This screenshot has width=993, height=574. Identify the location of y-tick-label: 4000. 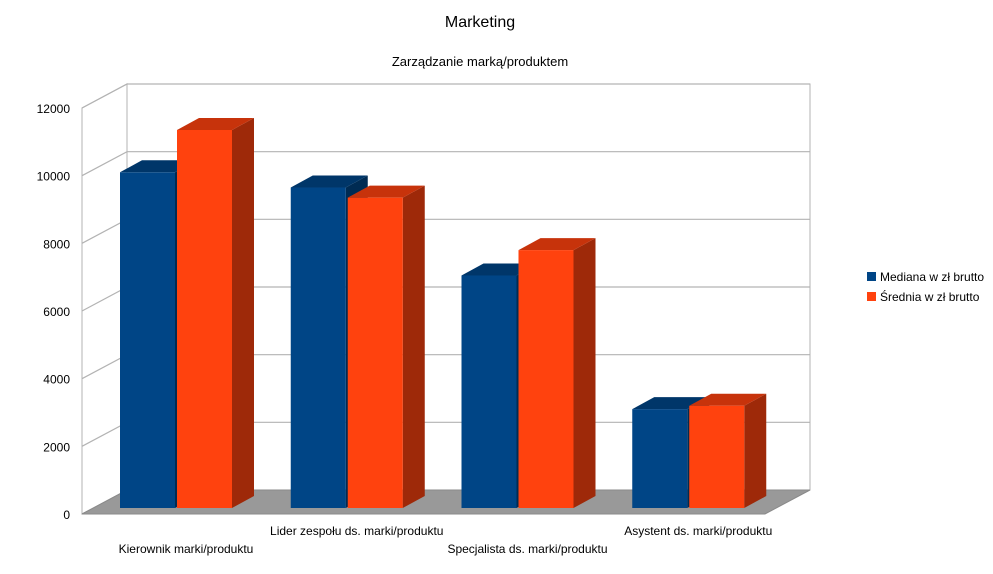
(56, 380).